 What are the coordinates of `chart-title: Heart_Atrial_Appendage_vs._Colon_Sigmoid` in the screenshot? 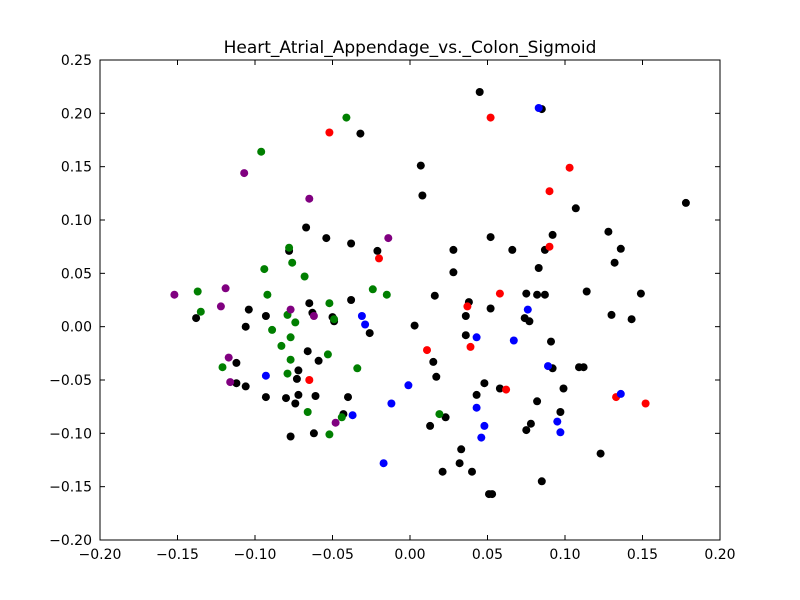 It's located at (410, 48).